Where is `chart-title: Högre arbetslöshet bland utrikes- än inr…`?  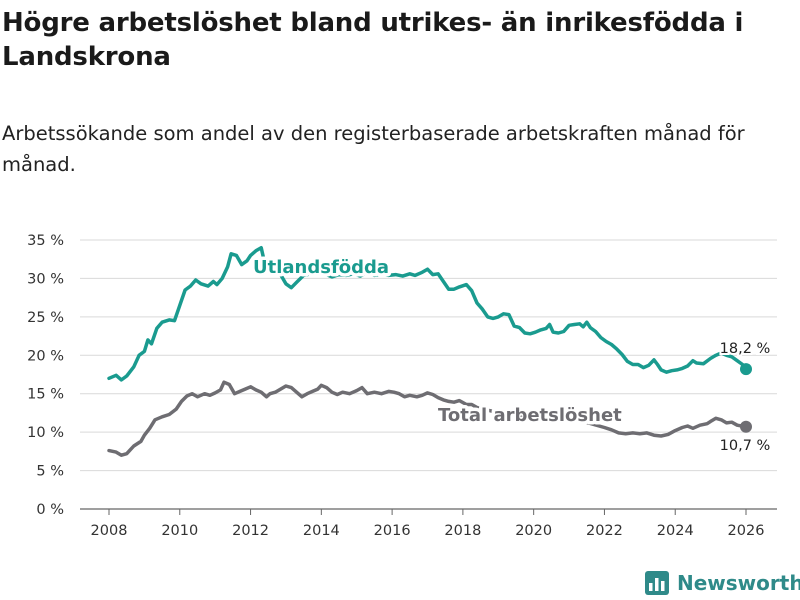
chart-title: Högre arbetslöshet bland utrikes- än inr… is located at coordinates (373, 40).